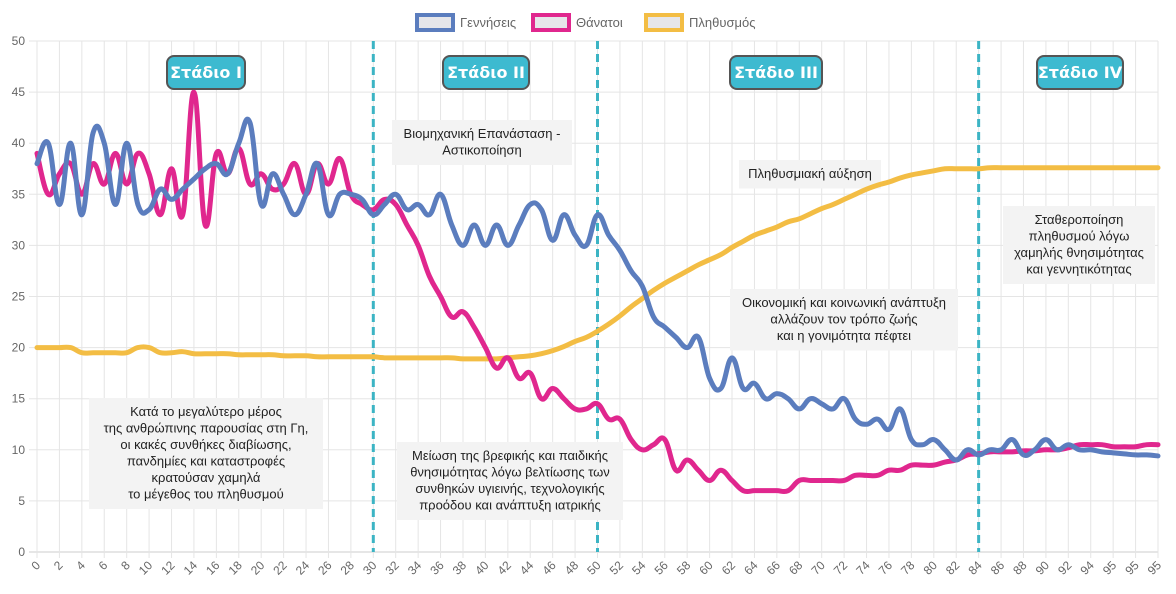 This screenshot has width=1176, height=594. Describe the element at coordinates (19, 92) in the screenshot. I see `y-tick-label: 45` at that location.